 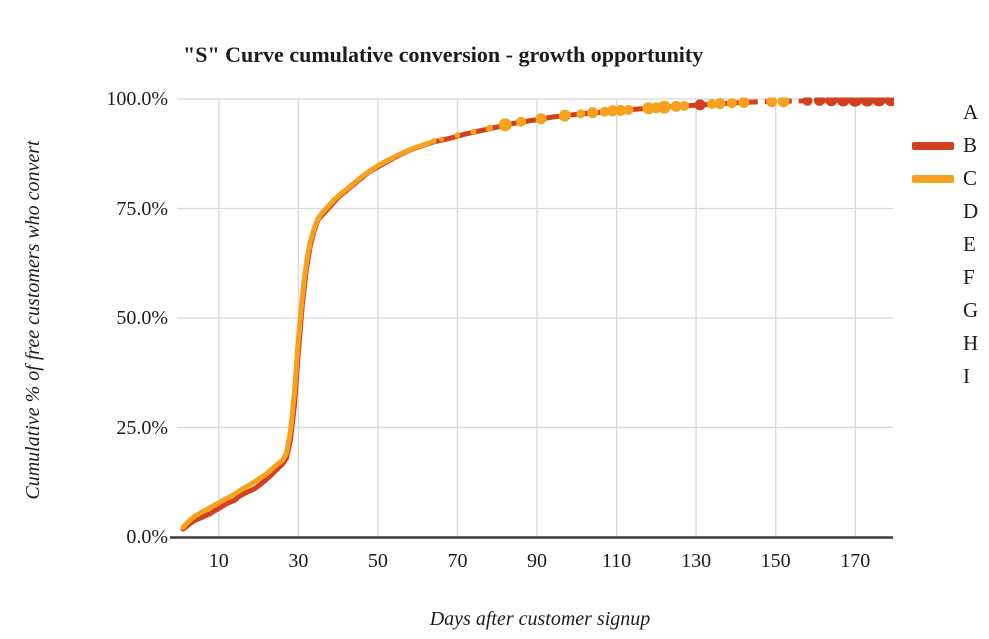 I want to click on legend-item-D: D, so click(x=945, y=211).